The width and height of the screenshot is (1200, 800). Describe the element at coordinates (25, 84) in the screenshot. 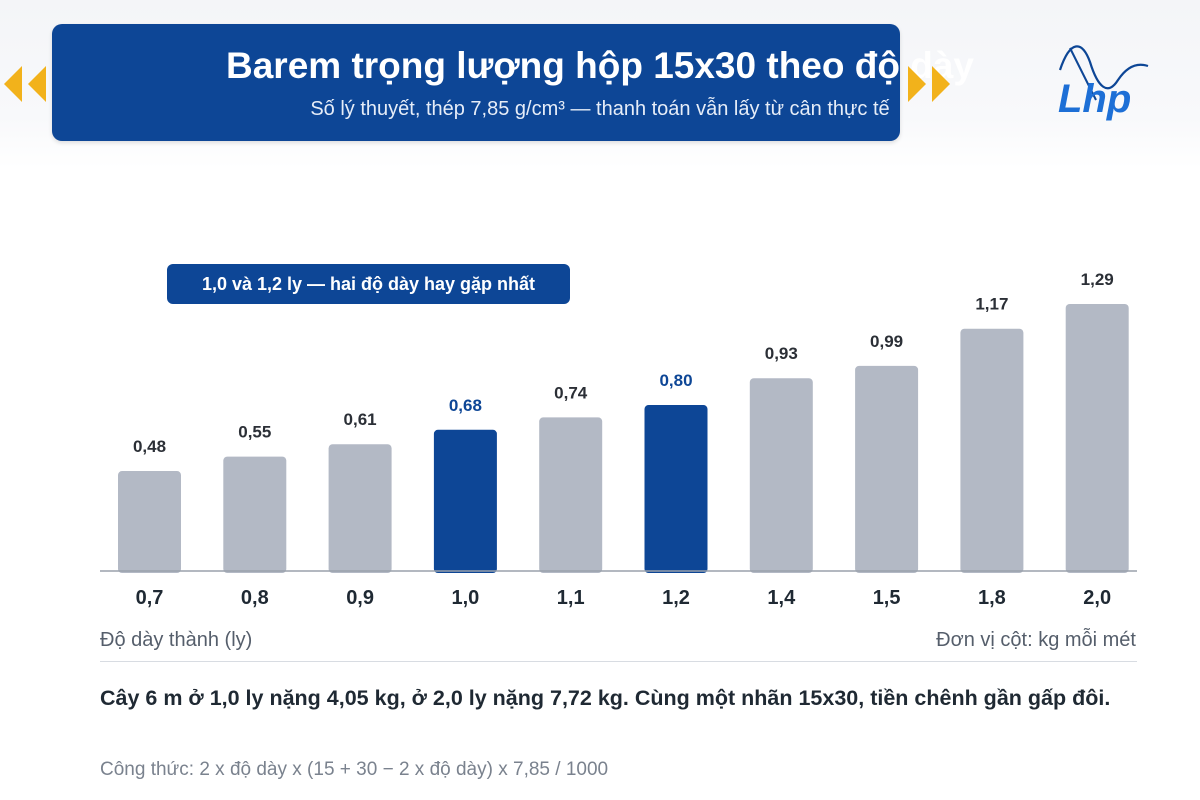

I see `chevron-left-double-icon` at that location.